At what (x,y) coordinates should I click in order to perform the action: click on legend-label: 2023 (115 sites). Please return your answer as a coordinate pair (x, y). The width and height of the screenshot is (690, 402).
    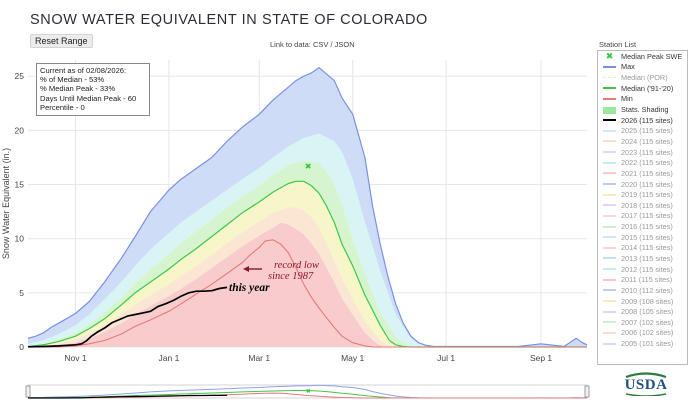
    Looking at the image, I should click on (647, 152).